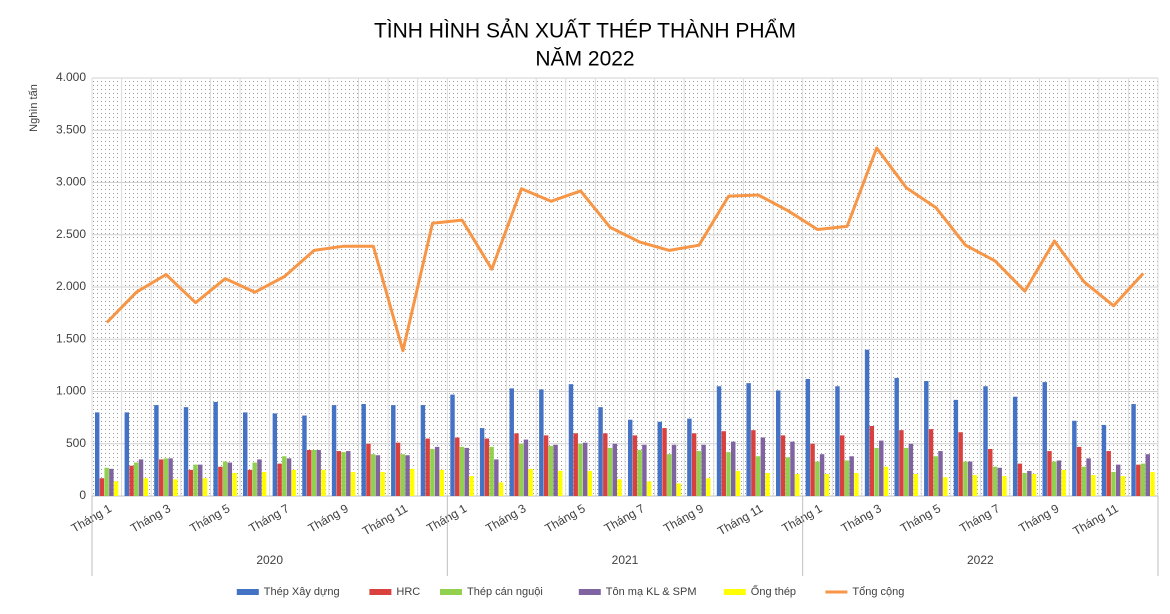  Describe the element at coordinates (980, 560) in the screenshot. I see `x-group-label: 2022` at that location.